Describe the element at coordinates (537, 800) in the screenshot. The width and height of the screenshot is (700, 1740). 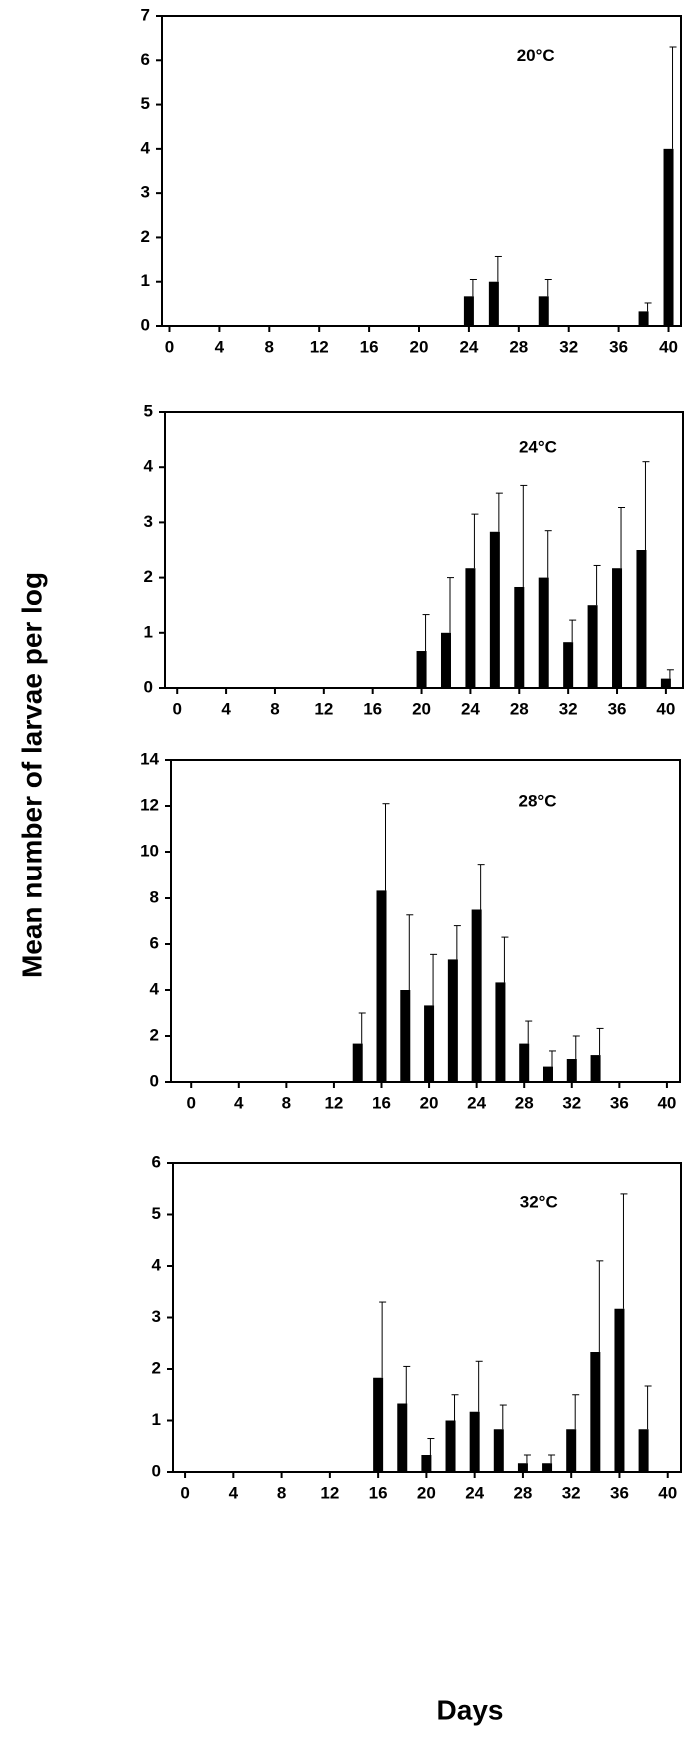
I see `annotation: 28°C` at that location.